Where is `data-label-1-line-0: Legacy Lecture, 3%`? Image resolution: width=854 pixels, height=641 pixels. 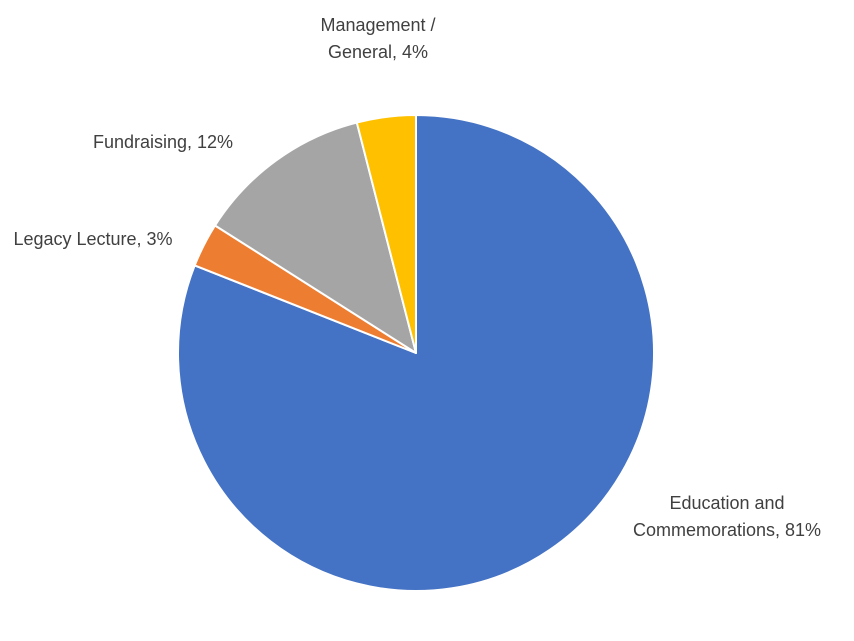 data-label-1-line-0: Legacy Lecture, 3% is located at coordinates (92, 239).